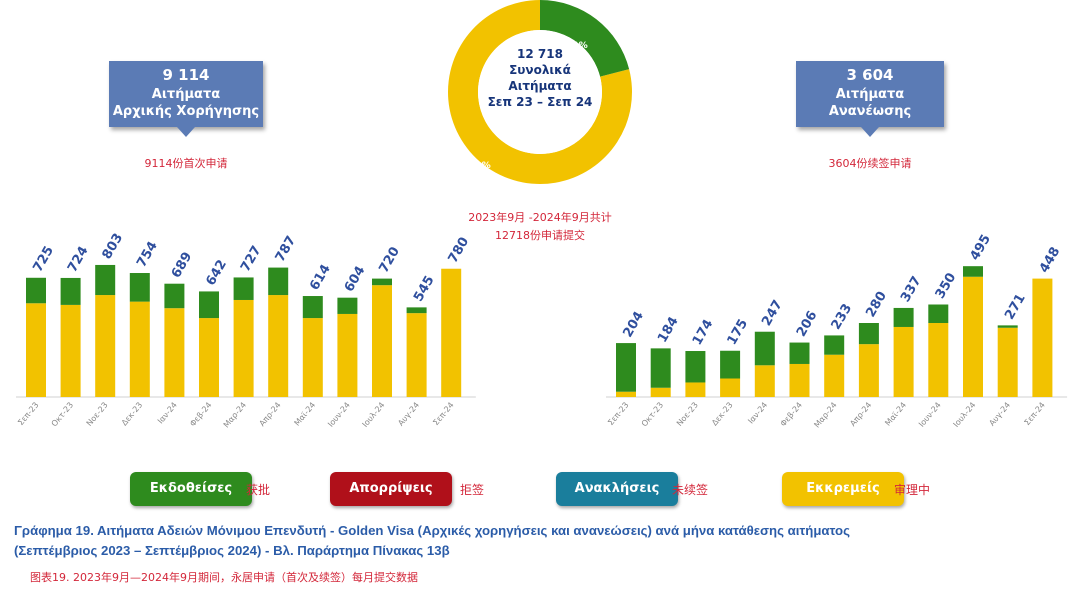  I want to click on initial-requests-line1: Αιτήματα, so click(186, 94).